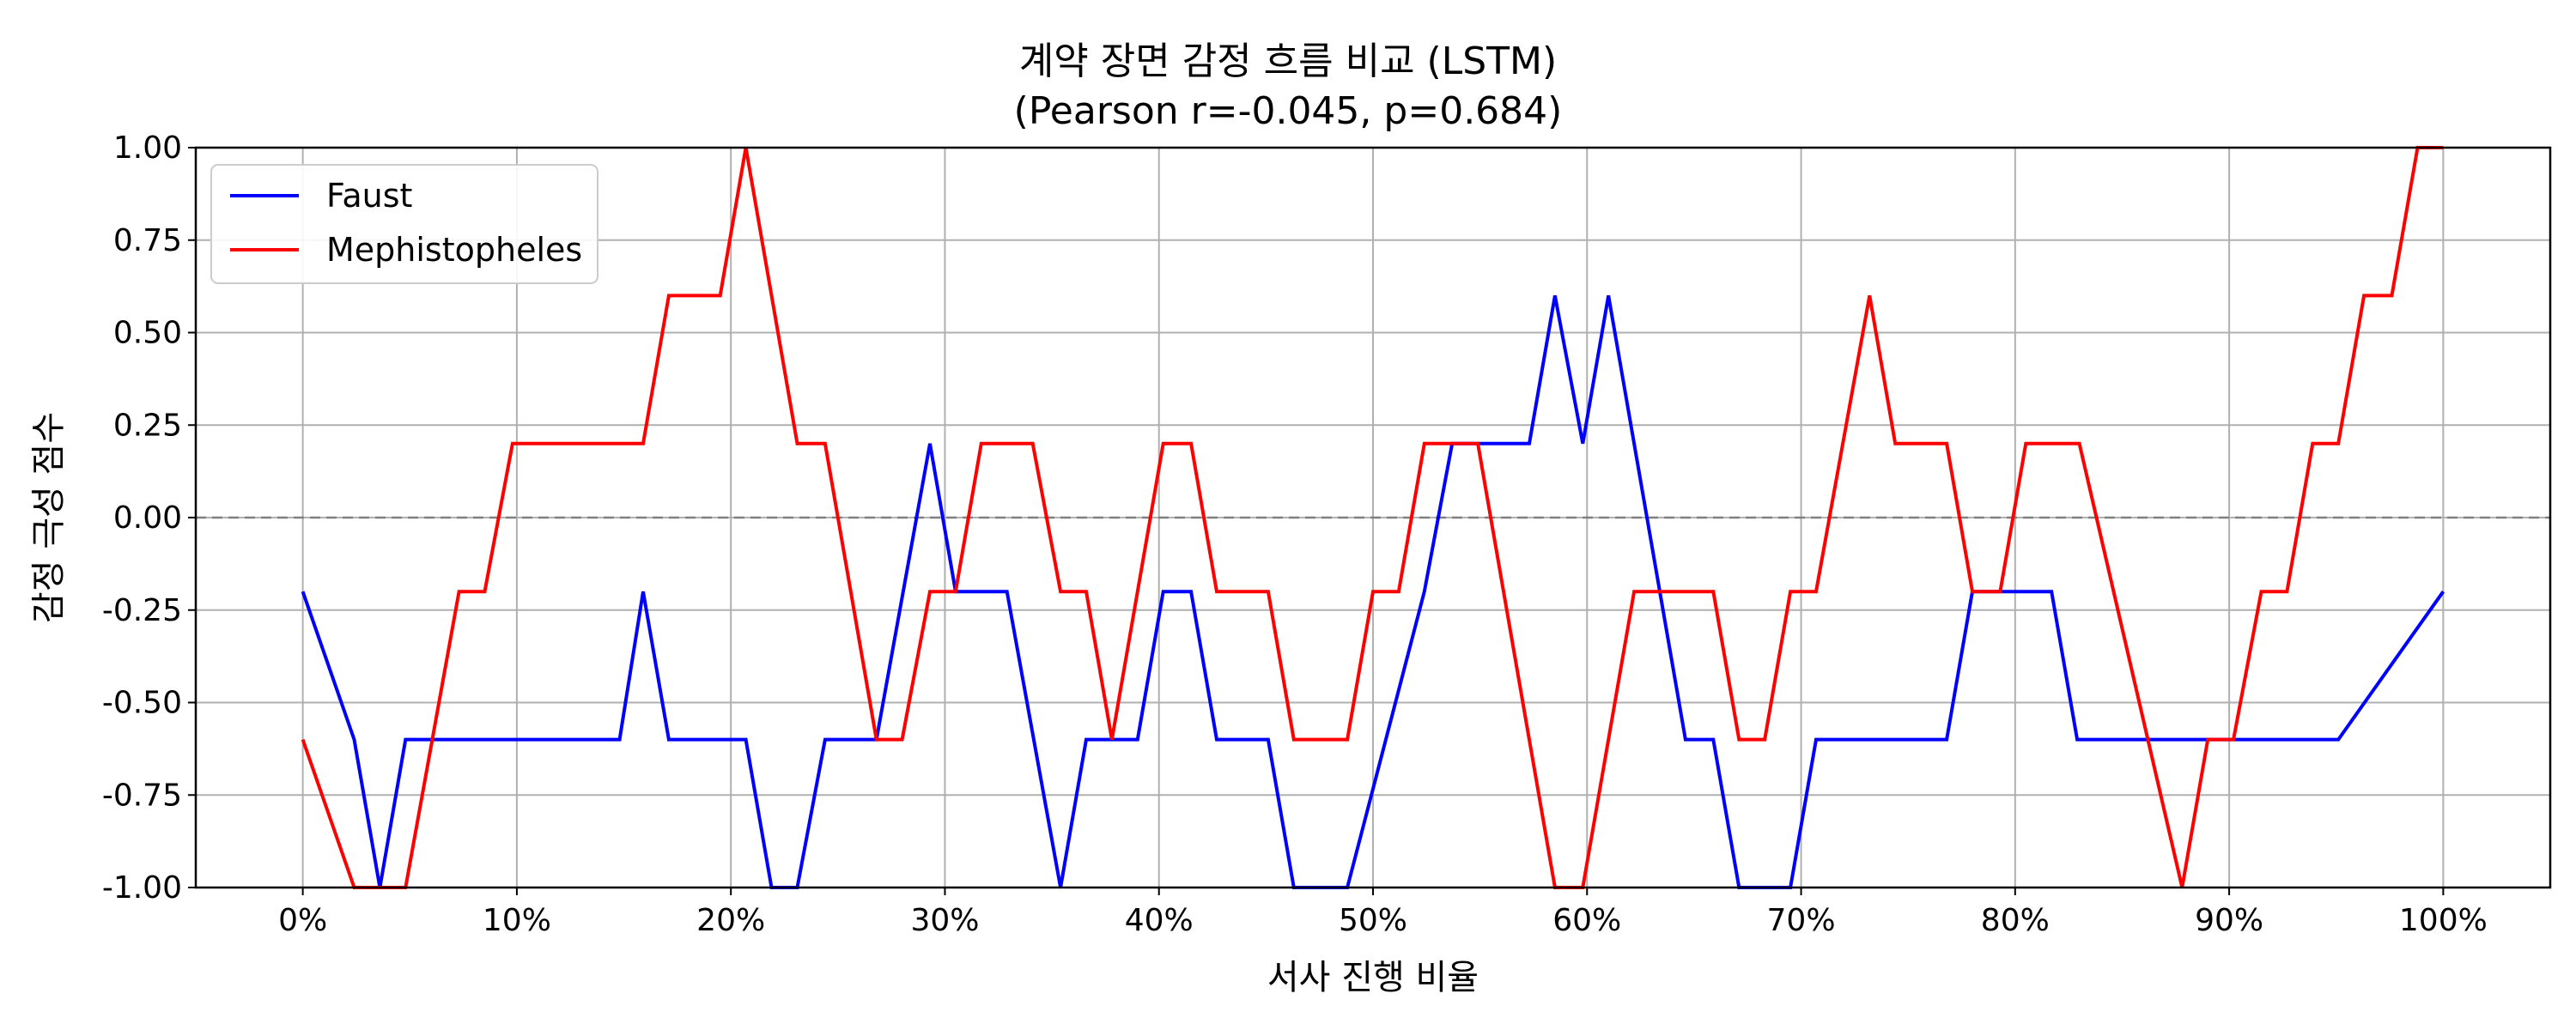 Image resolution: width=2576 pixels, height=1030 pixels. What do you see at coordinates (1801, 920) in the screenshot?
I see `x-tick-label: 70%` at bounding box center [1801, 920].